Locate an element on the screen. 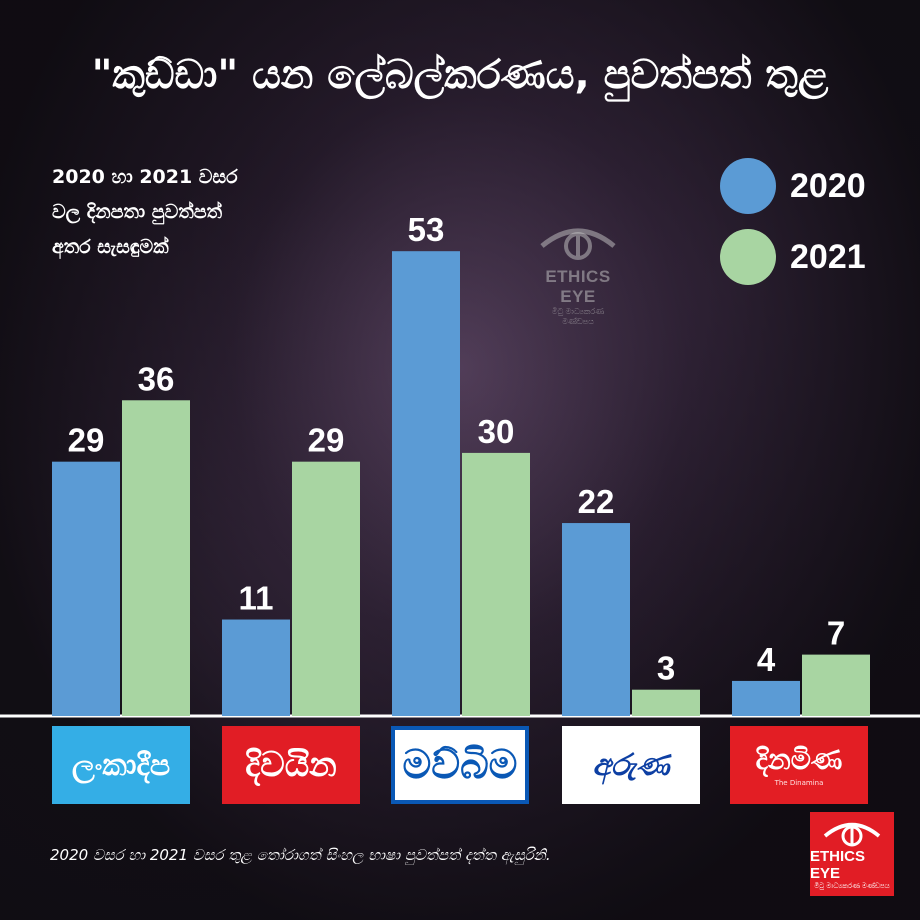 The width and height of the screenshot is (920, 920). aruna-logo: අරුණ is located at coordinates (631, 765).